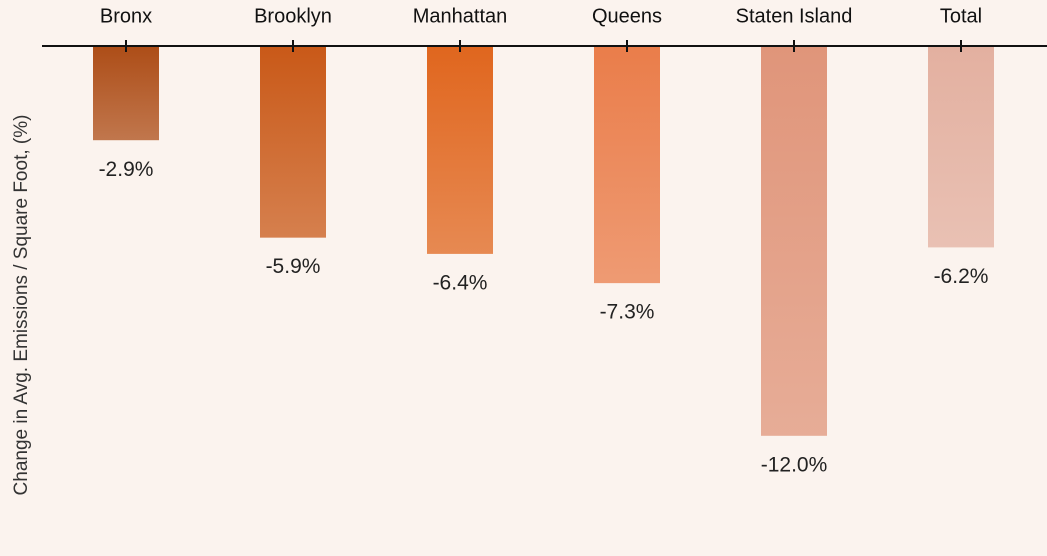 This screenshot has height=556, width=1047. What do you see at coordinates (794, 16) in the screenshot?
I see `x-tick-label: Staten Island` at bounding box center [794, 16].